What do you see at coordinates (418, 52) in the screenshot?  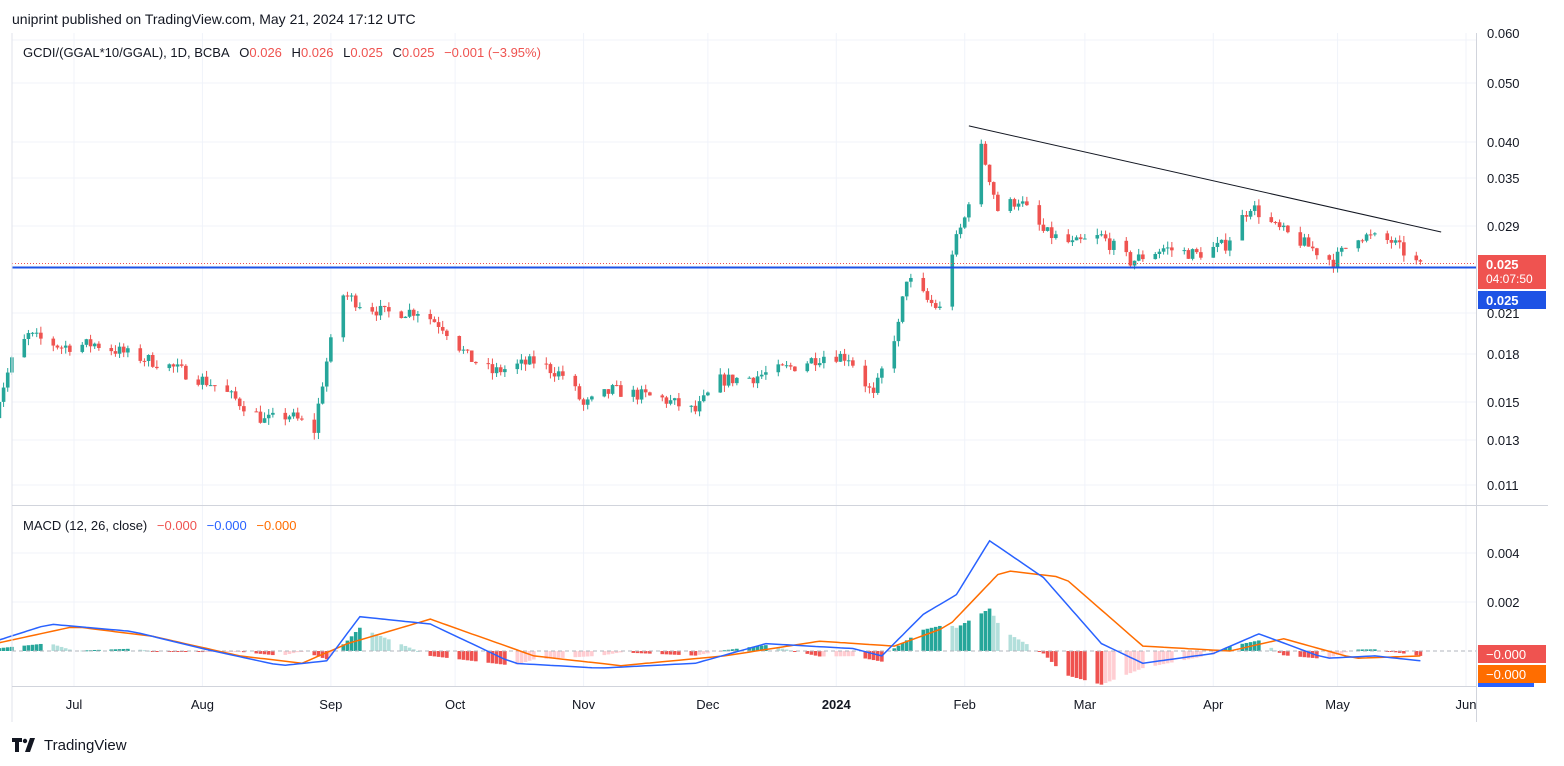 I see `close-value: 0.025` at bounding box center [418, 52].